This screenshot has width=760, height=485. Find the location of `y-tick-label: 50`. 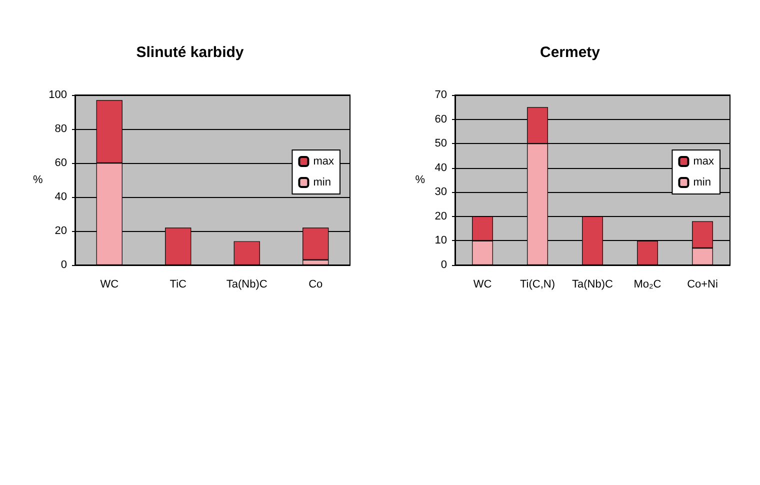

y-tick-label: 50 is located at coordinates (440, 144).